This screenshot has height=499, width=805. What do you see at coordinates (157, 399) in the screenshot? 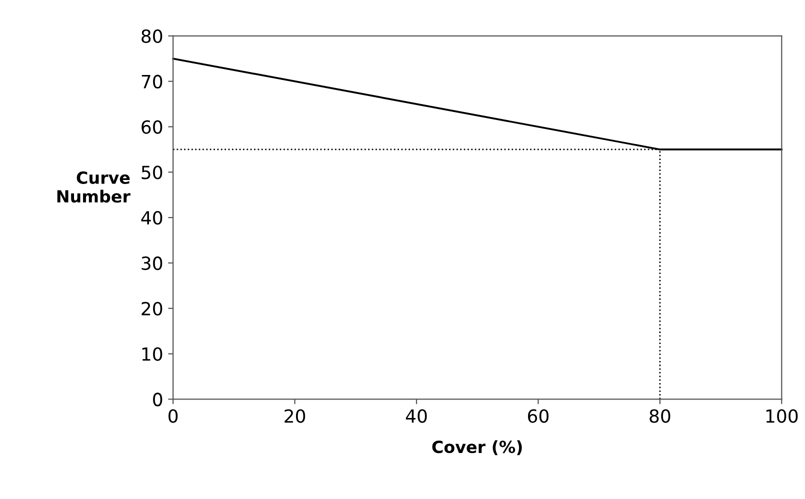
I see `y-tick-label: 0` at bounding box center [157, 399].